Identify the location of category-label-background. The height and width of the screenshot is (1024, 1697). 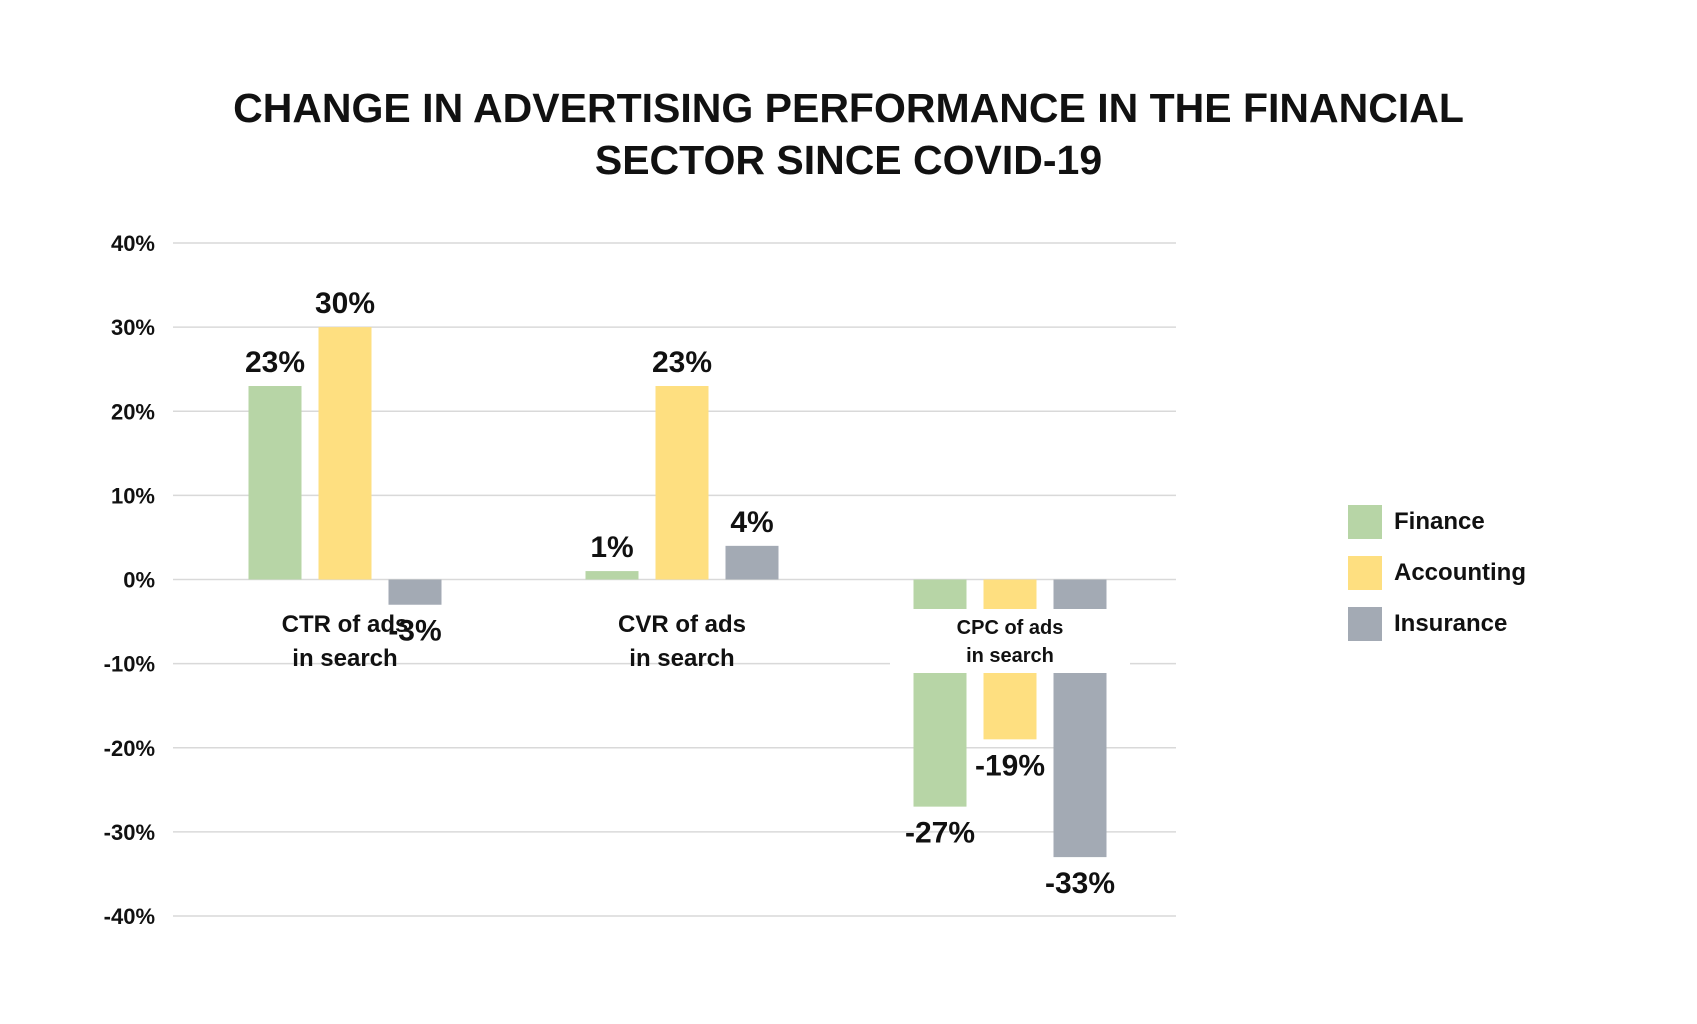
(1010, 641).